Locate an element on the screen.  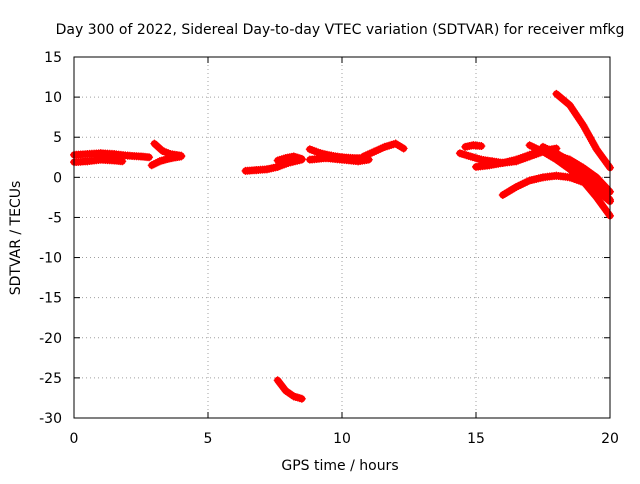
x-tick-label: 20 is located at coordinates (610, 439).